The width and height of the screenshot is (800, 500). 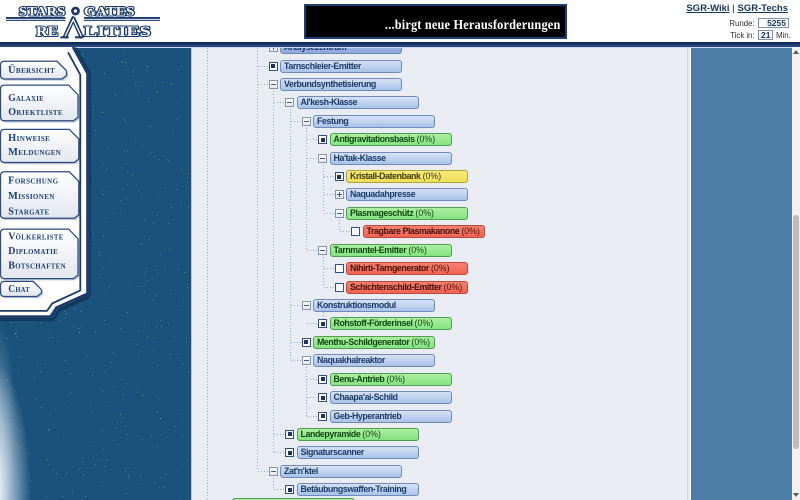 What do you see at coordinates (19, 289) in the screenshot?
I see `svg-text: Chat` at bounding box center [19, 289].